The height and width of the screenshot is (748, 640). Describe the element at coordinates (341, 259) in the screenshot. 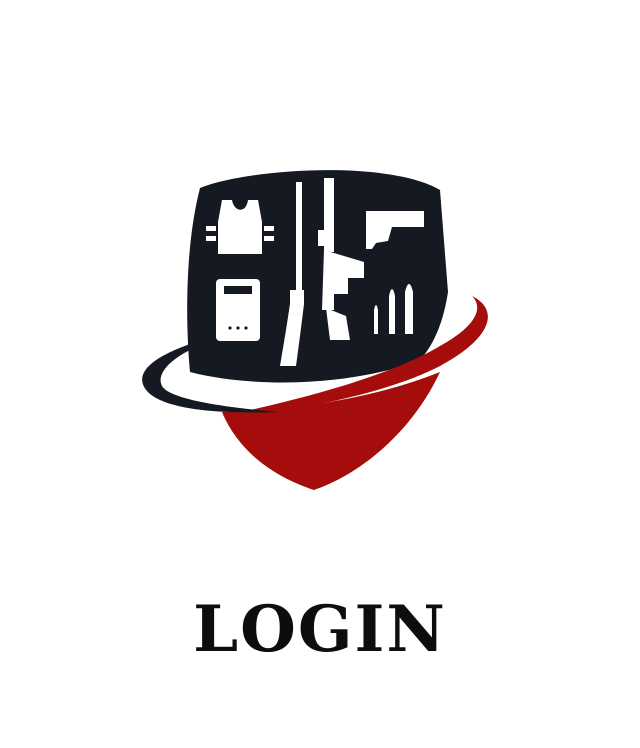

I see `assault-rifle-icon` at that location.